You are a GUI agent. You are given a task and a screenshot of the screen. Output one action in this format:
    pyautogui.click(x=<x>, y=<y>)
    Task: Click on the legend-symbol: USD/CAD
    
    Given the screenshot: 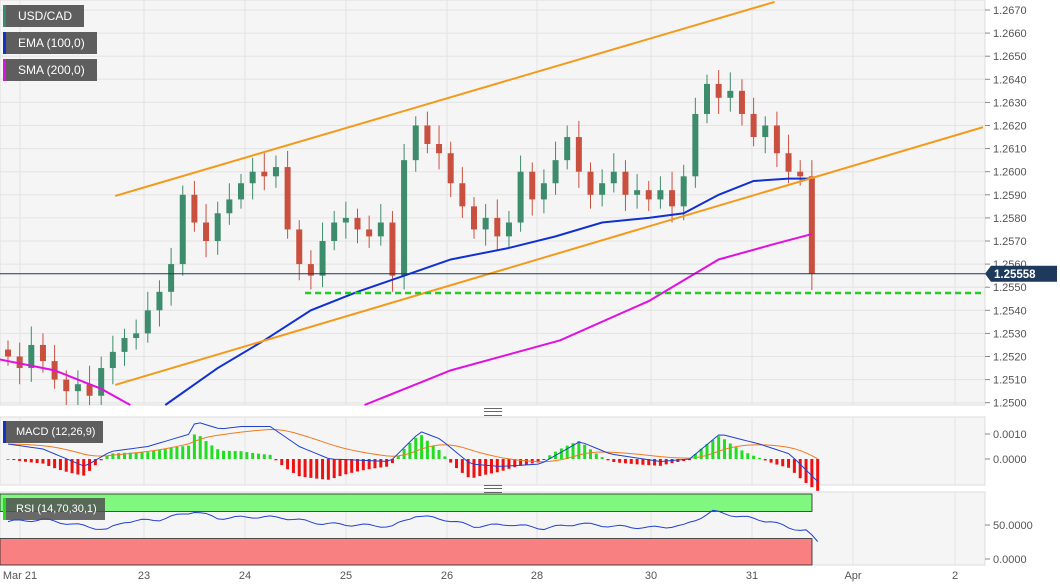 What is the action you would take?
    pyautogui.click(x=44, y=16)
    